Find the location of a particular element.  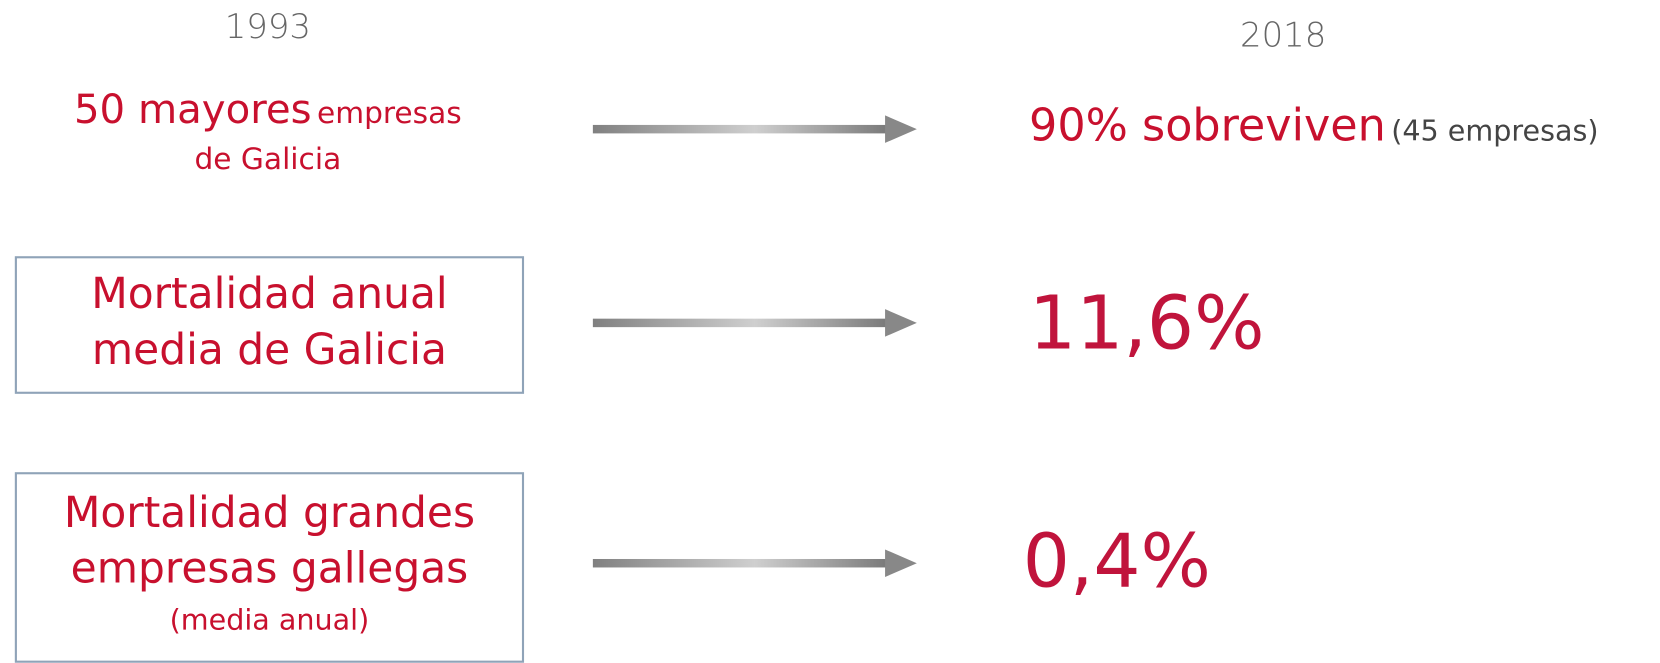

row-left-box: Mortalidad anual media de Galicia is located at coordinates (269, 325).